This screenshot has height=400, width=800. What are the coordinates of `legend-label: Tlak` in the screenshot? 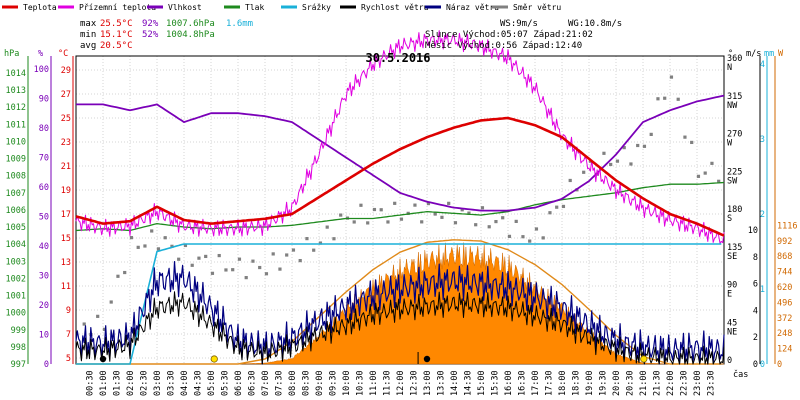 It's located at (254, 7).